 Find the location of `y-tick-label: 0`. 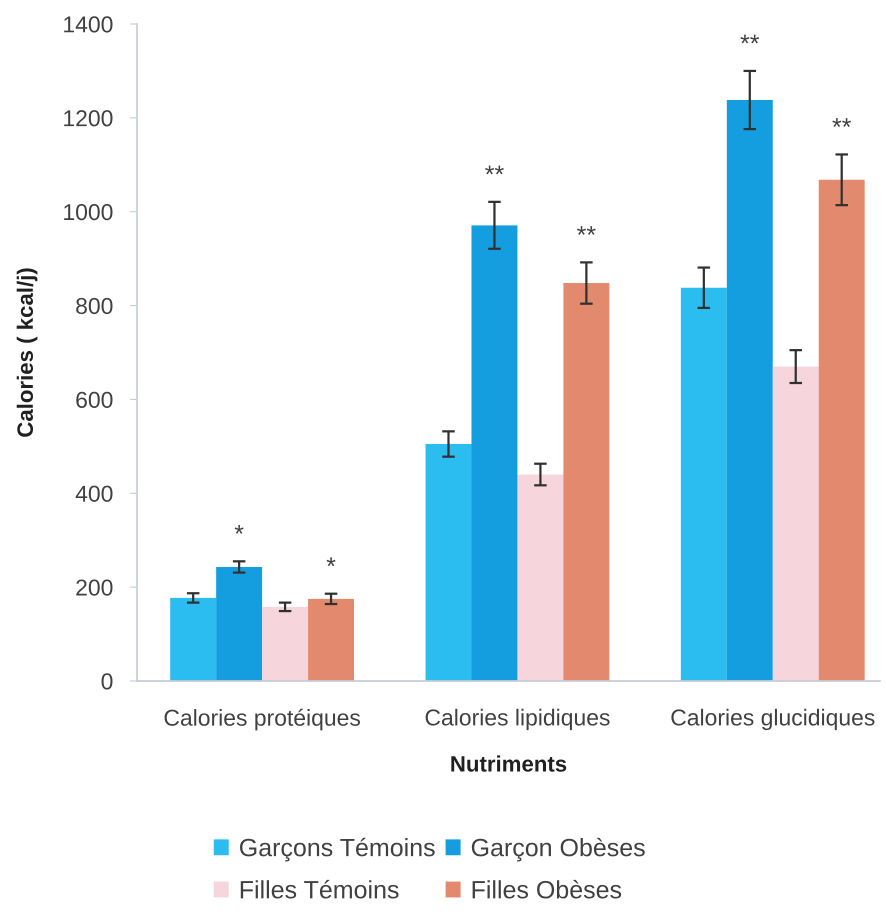

y-tick-label: 0 is located at coordinates (107, 681).